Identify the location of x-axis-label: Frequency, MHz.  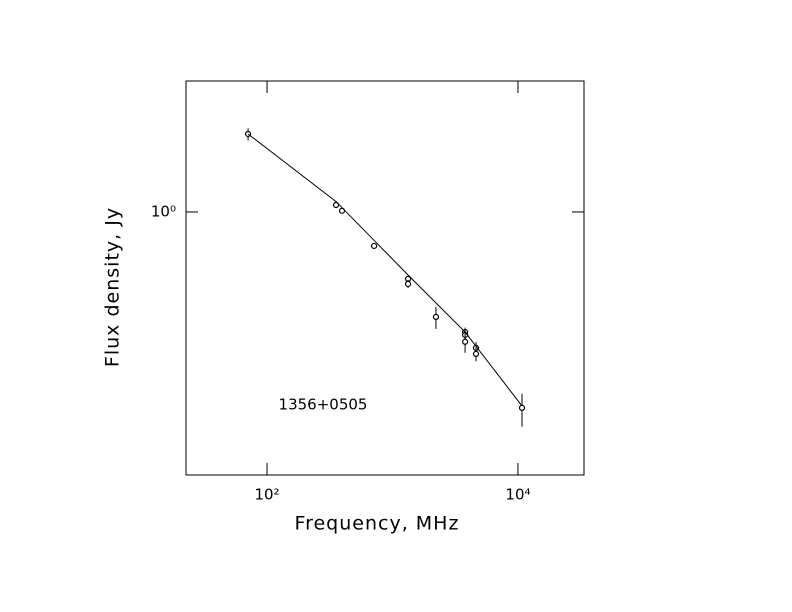
(377, 524).